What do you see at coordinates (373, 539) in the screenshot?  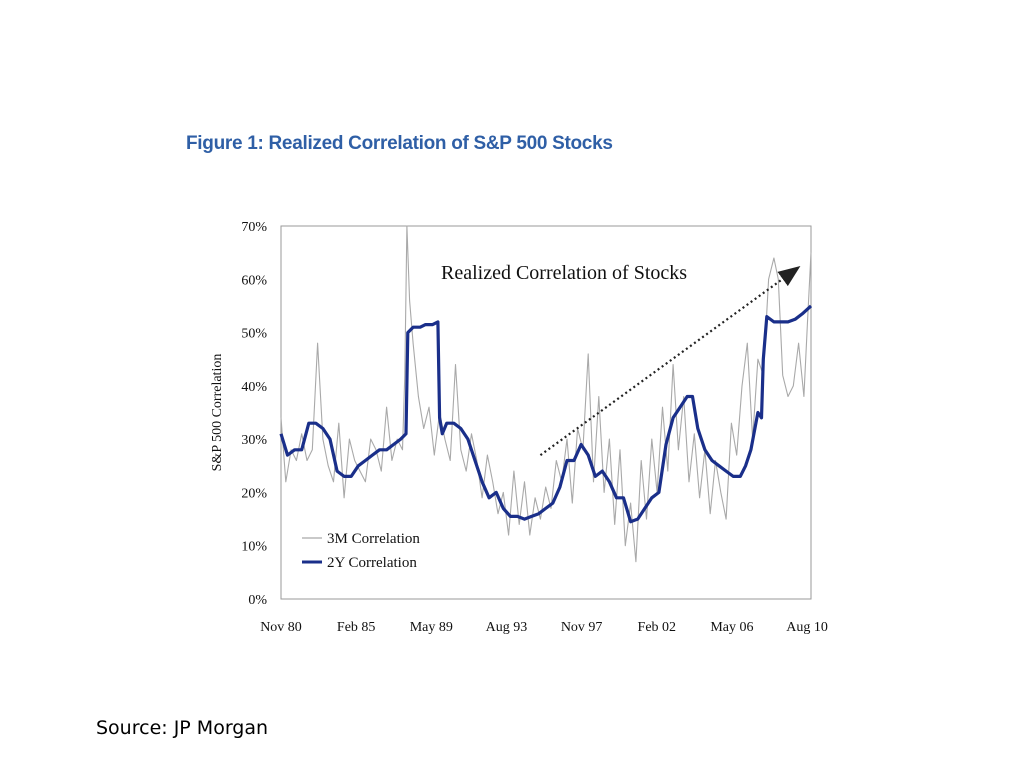 I see `legend-label-3m: 3M Correlation` at bounding box center [373, 539].